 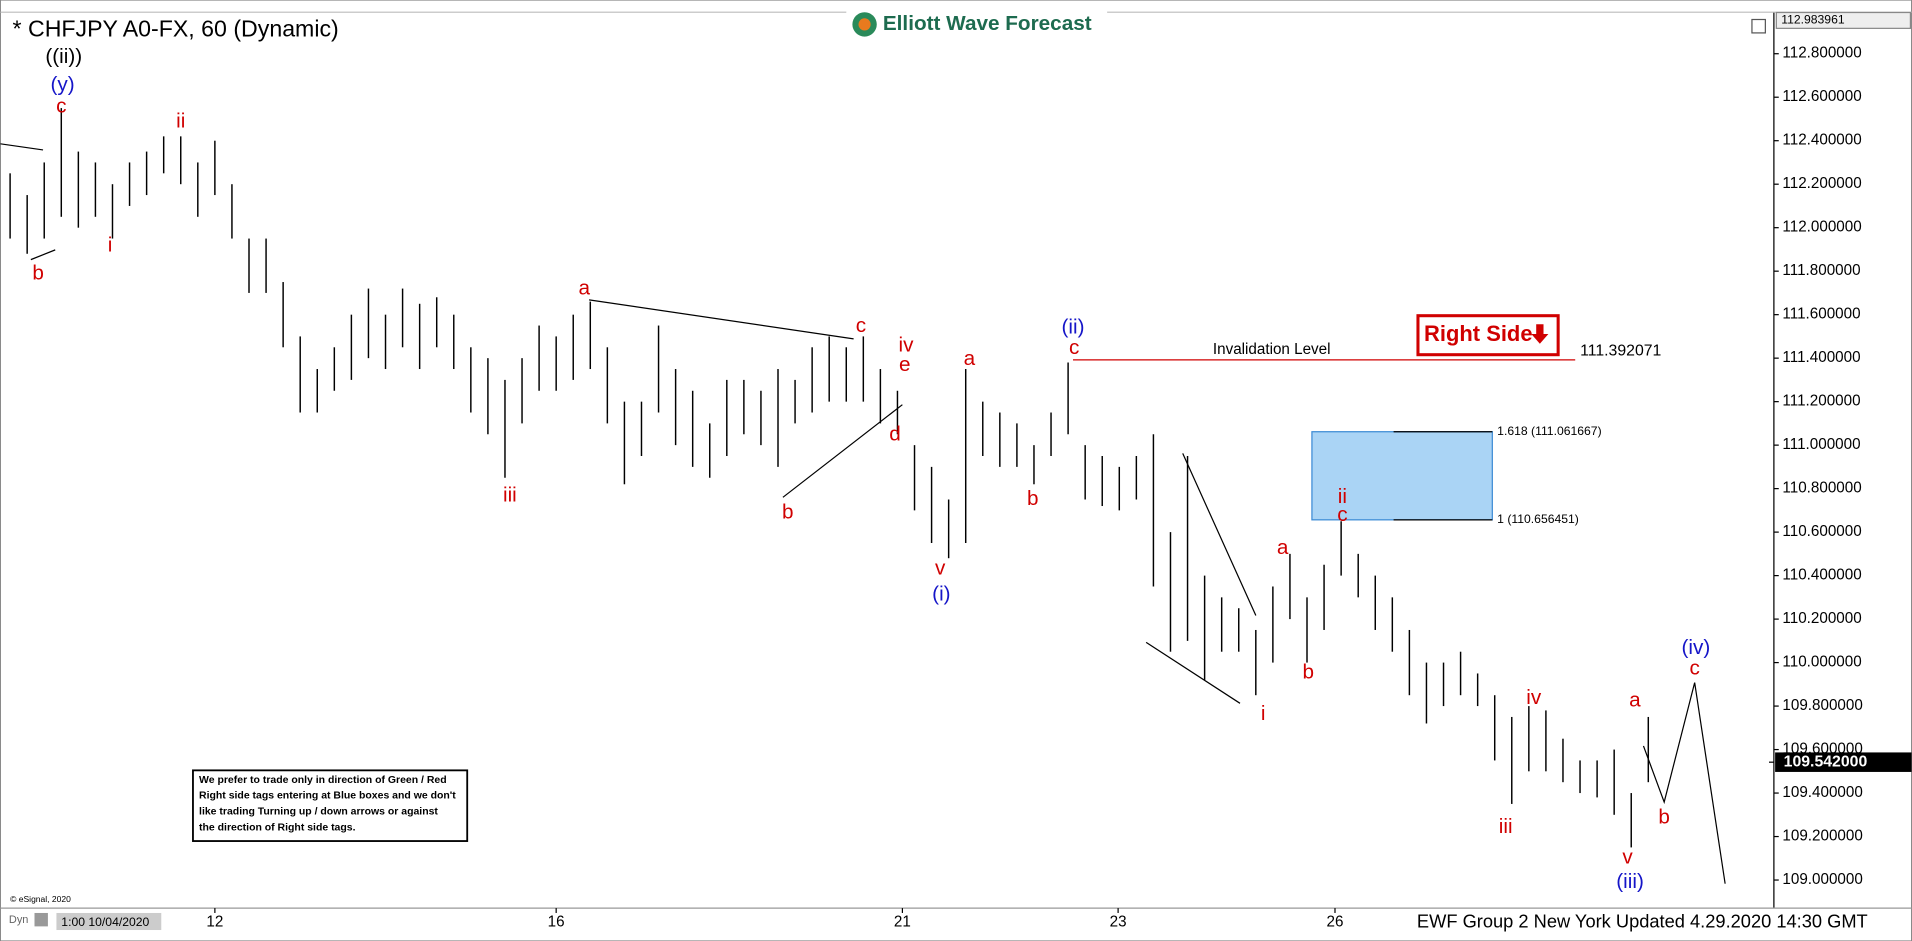 What do you see at coordinates (1822, 879) in the screenshot?
I see `y-tick-label: 109.000000` at bounding box center [1822, 879].